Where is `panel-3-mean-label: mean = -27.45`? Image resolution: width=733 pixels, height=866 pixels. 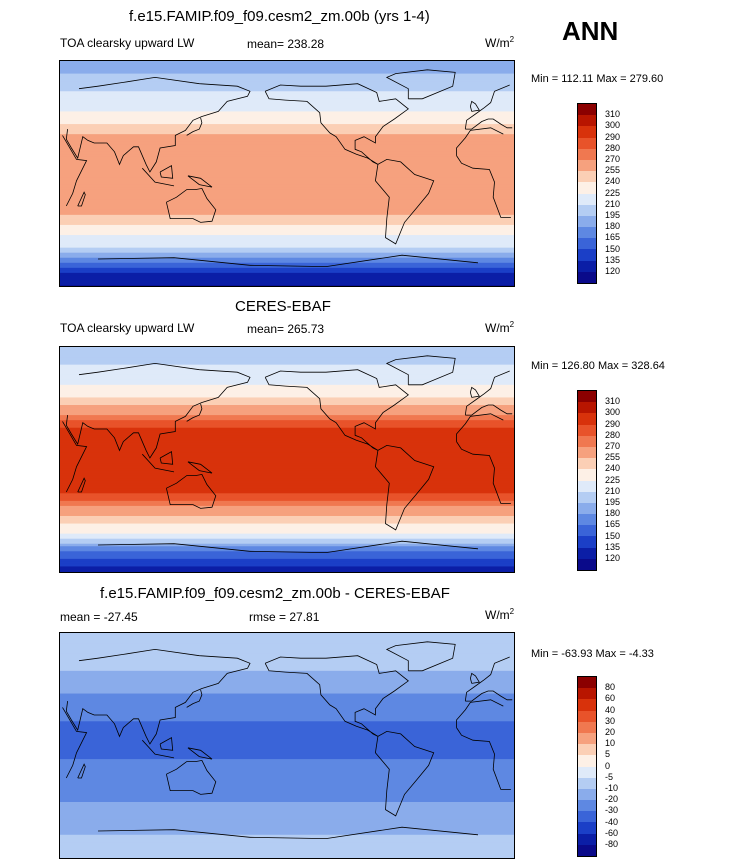 panel-3-mean-label: mean = -27.45 is located at coordinates (99, 617).